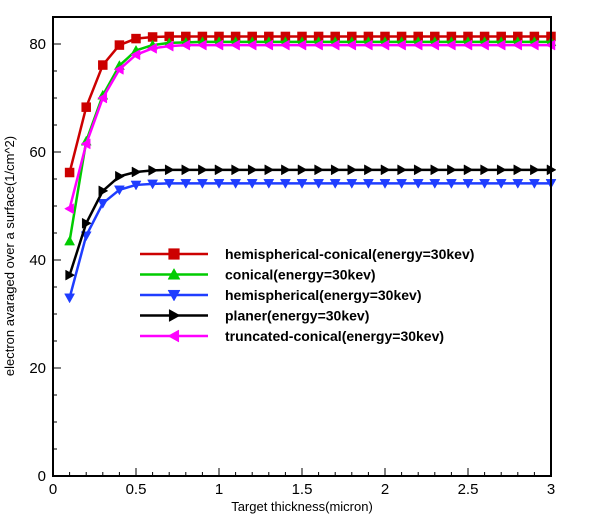 This screenshot has height=520, width=600. What do you see at coordinates (323, 295) in the screenshot?
I see `legend-label: hemispherical(energy=30kev)` at bounding box center [323, 295].